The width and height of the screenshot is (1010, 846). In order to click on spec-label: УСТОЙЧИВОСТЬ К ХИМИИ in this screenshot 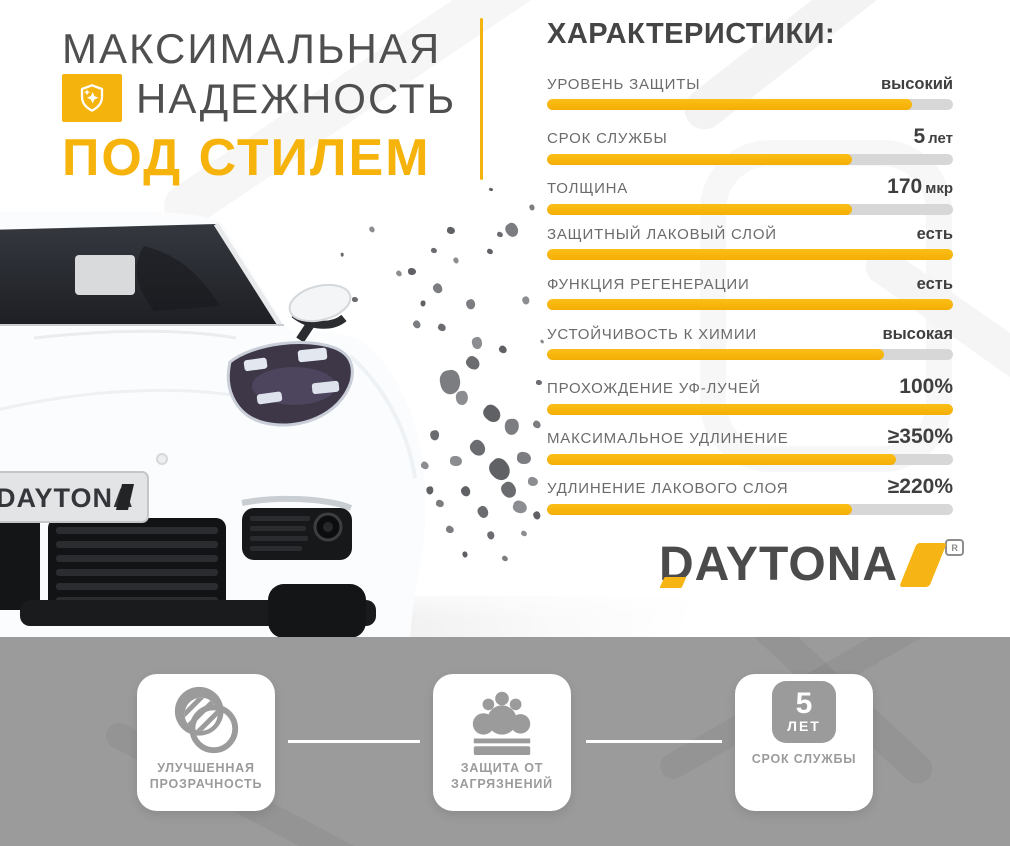, I will do `click(652, 334)`.